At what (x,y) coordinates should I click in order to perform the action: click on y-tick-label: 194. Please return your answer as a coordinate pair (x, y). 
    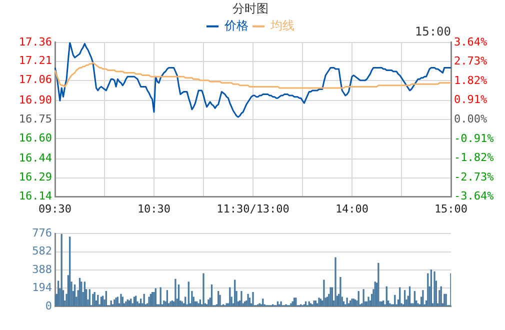
    Looking at the image, I should click on (42, 287).